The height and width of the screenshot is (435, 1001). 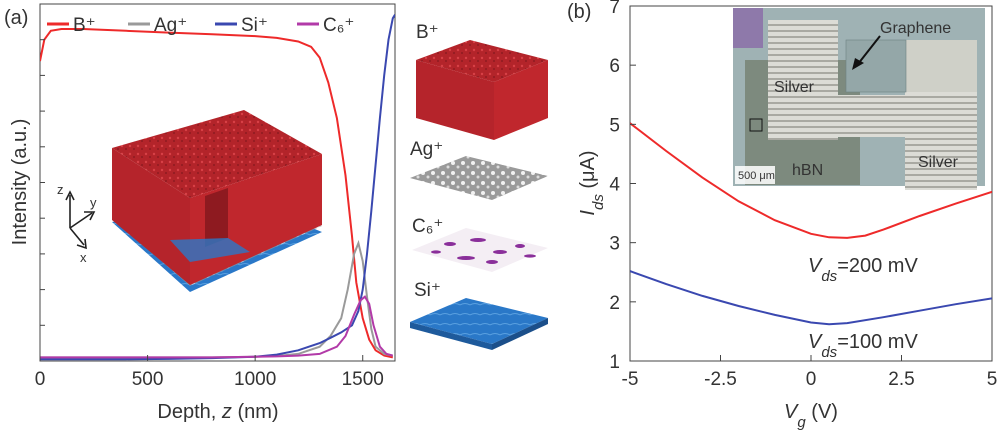 I want to click on y-tick-label-b: 7, so click(x=614, y=9).